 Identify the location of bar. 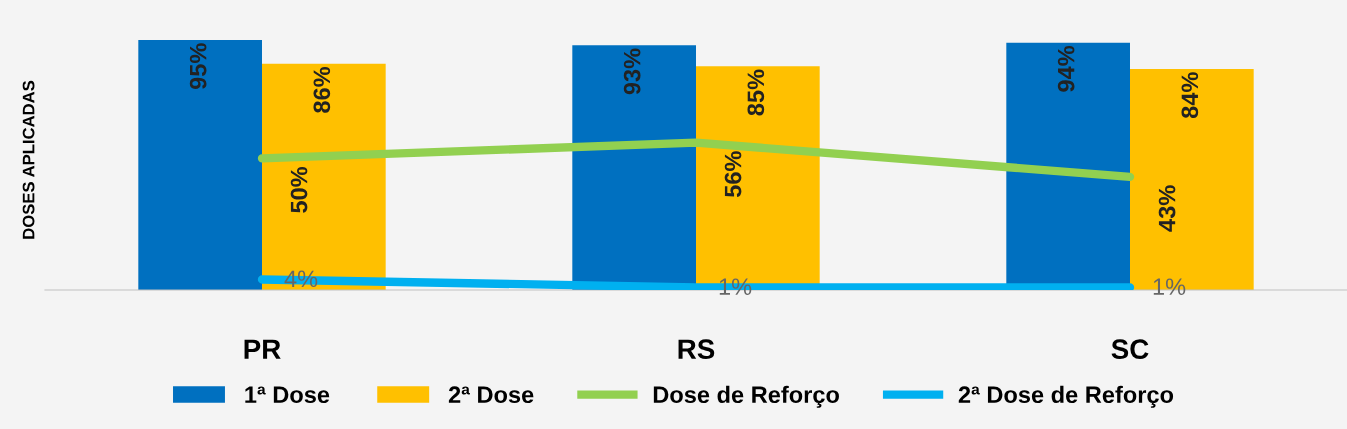
(200, 165).